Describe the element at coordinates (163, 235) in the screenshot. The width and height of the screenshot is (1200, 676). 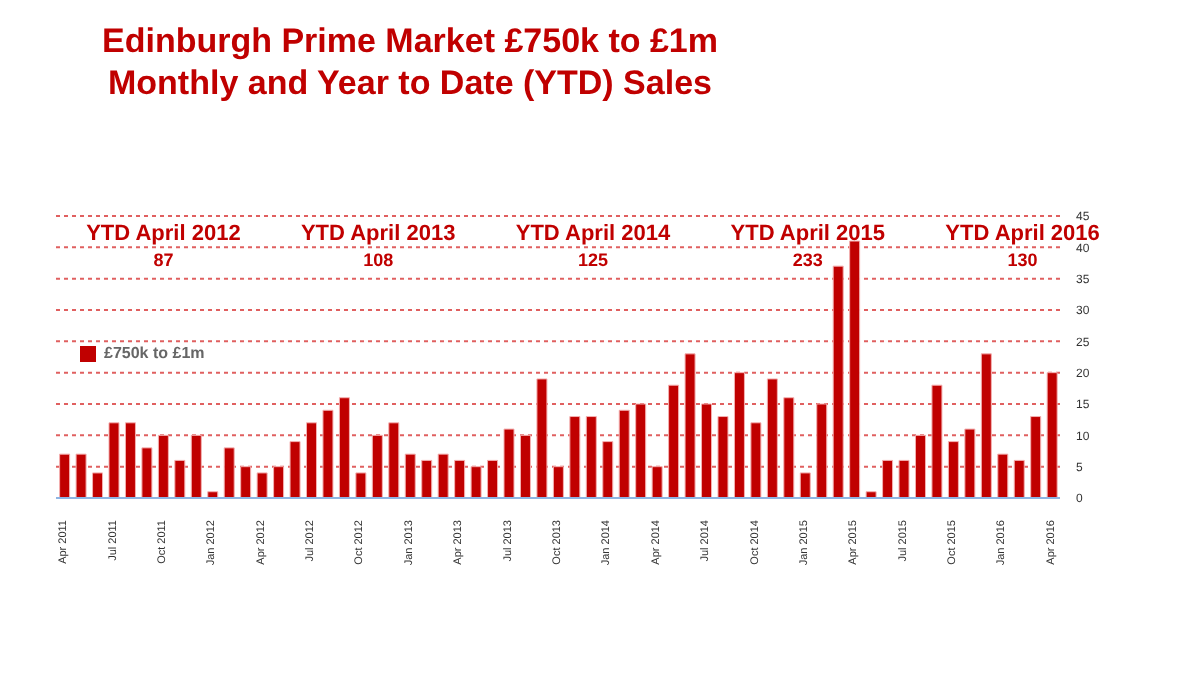
I see `annotation: YTD April 2012` at that location.